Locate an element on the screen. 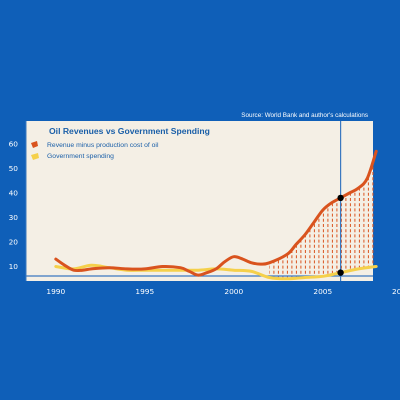 Image resolution: width=400 pixels, height=400 pixels. y-tick-label: 10 is located at coordinates (14, 266).